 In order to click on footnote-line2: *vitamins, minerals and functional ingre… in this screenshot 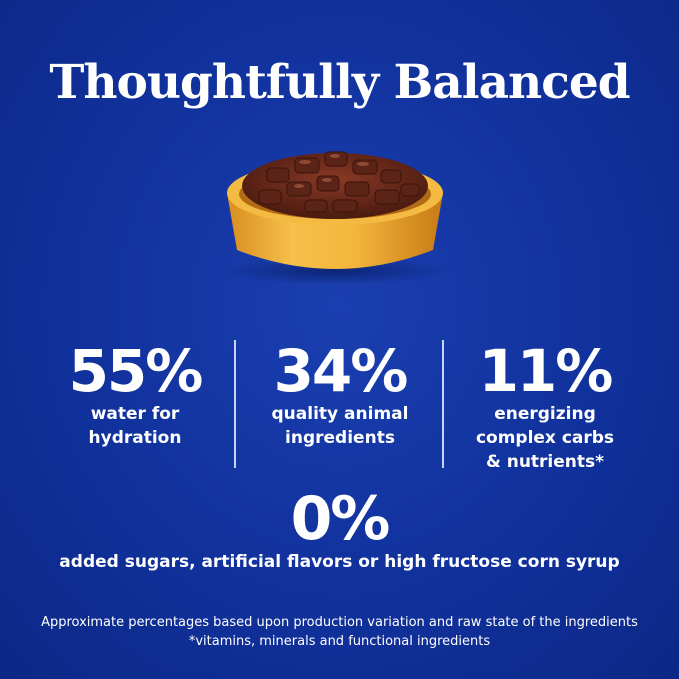, I will do `click(339, 641)`.